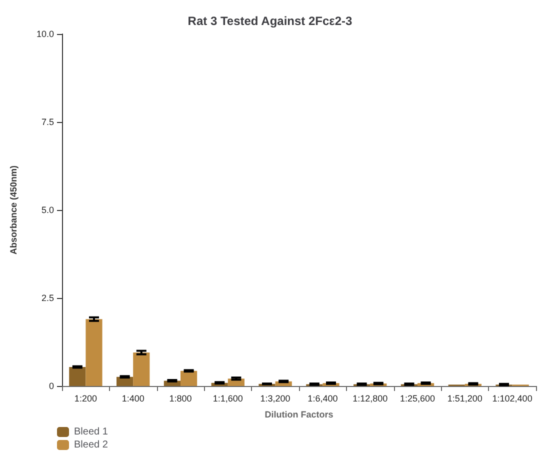  Describe the element at coordinates (51, 386) in the screenshot. I see `y-tick-label: 0` at that location.